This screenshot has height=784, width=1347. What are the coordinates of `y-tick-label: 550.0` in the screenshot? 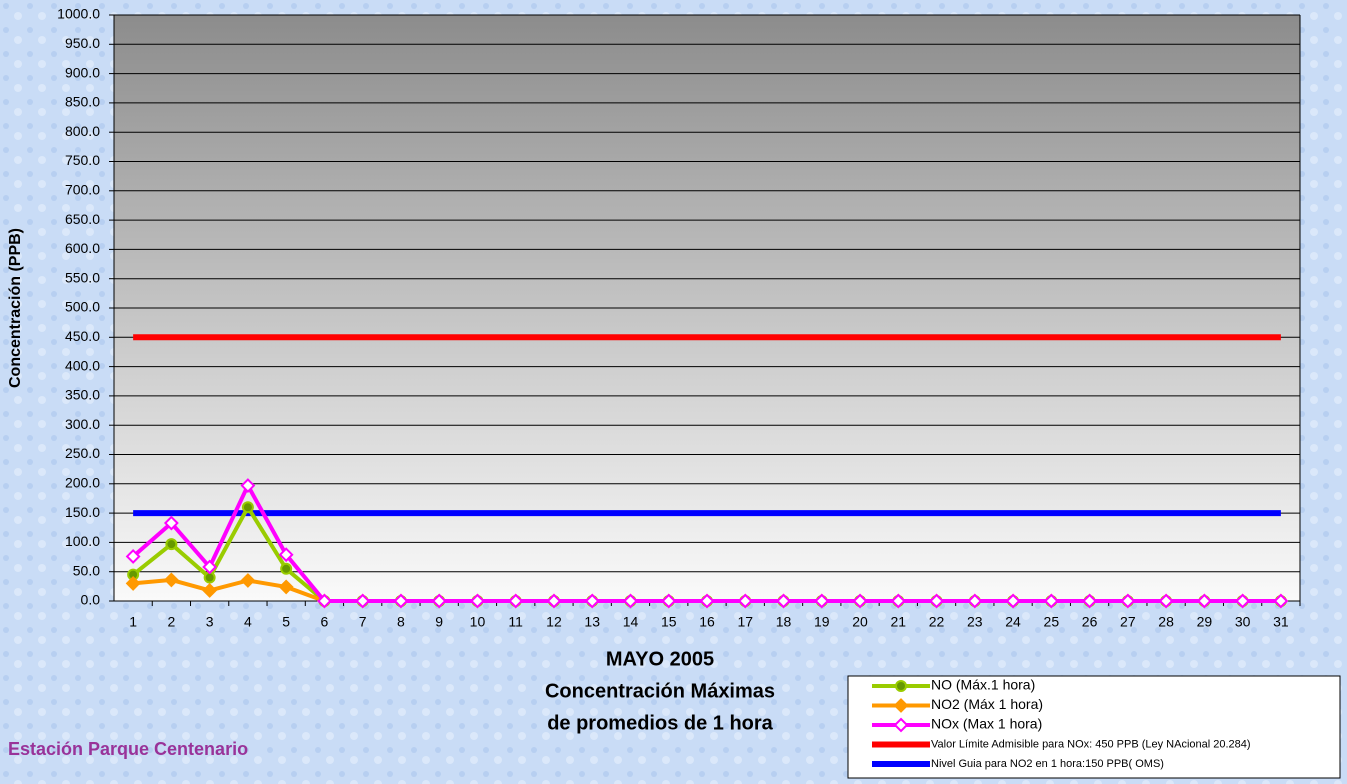 It's located at (82, 277).